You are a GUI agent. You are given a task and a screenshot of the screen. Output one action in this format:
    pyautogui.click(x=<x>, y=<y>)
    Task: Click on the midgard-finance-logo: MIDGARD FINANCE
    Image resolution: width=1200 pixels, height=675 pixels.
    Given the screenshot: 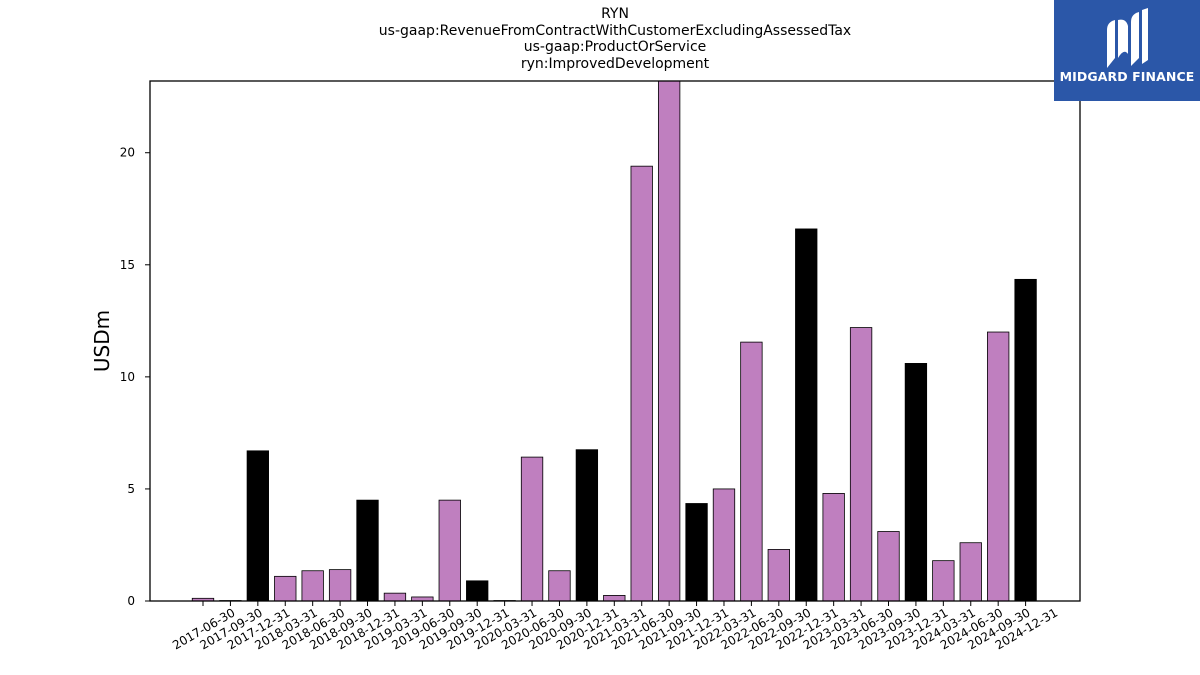 What is the action you would take?
    pyautogui.click(x=1127, y=50)
    